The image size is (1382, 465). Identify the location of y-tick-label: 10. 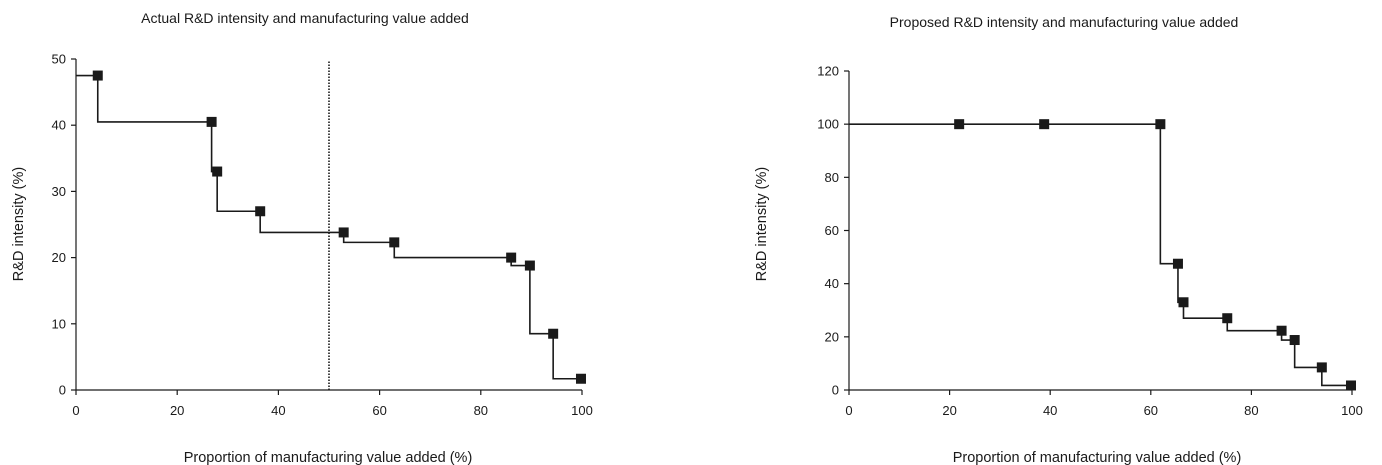
(59, 323).